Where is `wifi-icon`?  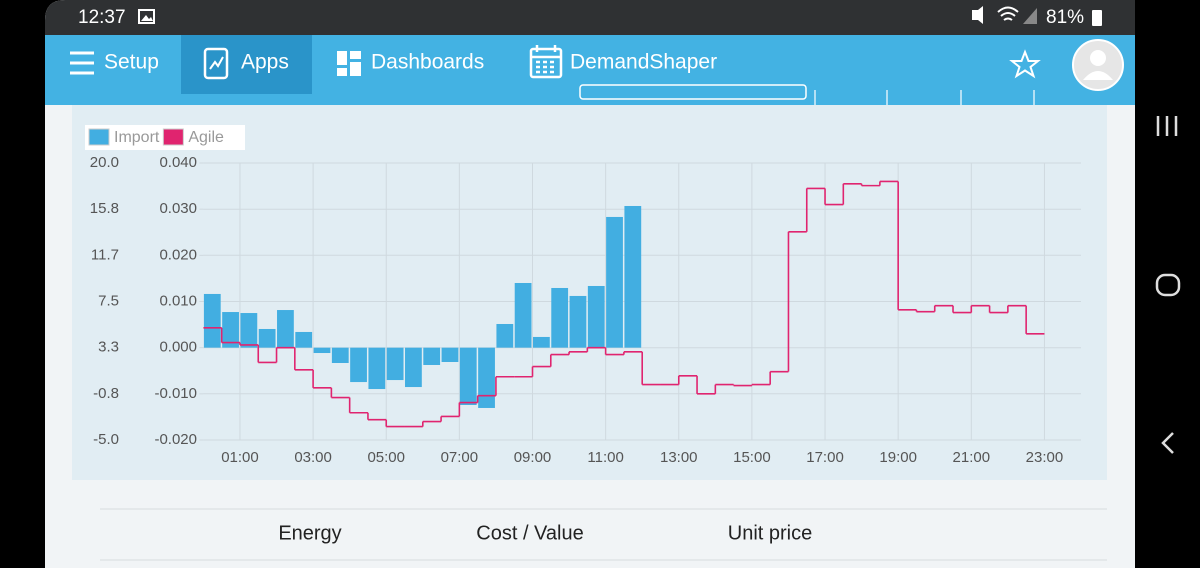 wifi-icon is located at coordinates (1008, 13).